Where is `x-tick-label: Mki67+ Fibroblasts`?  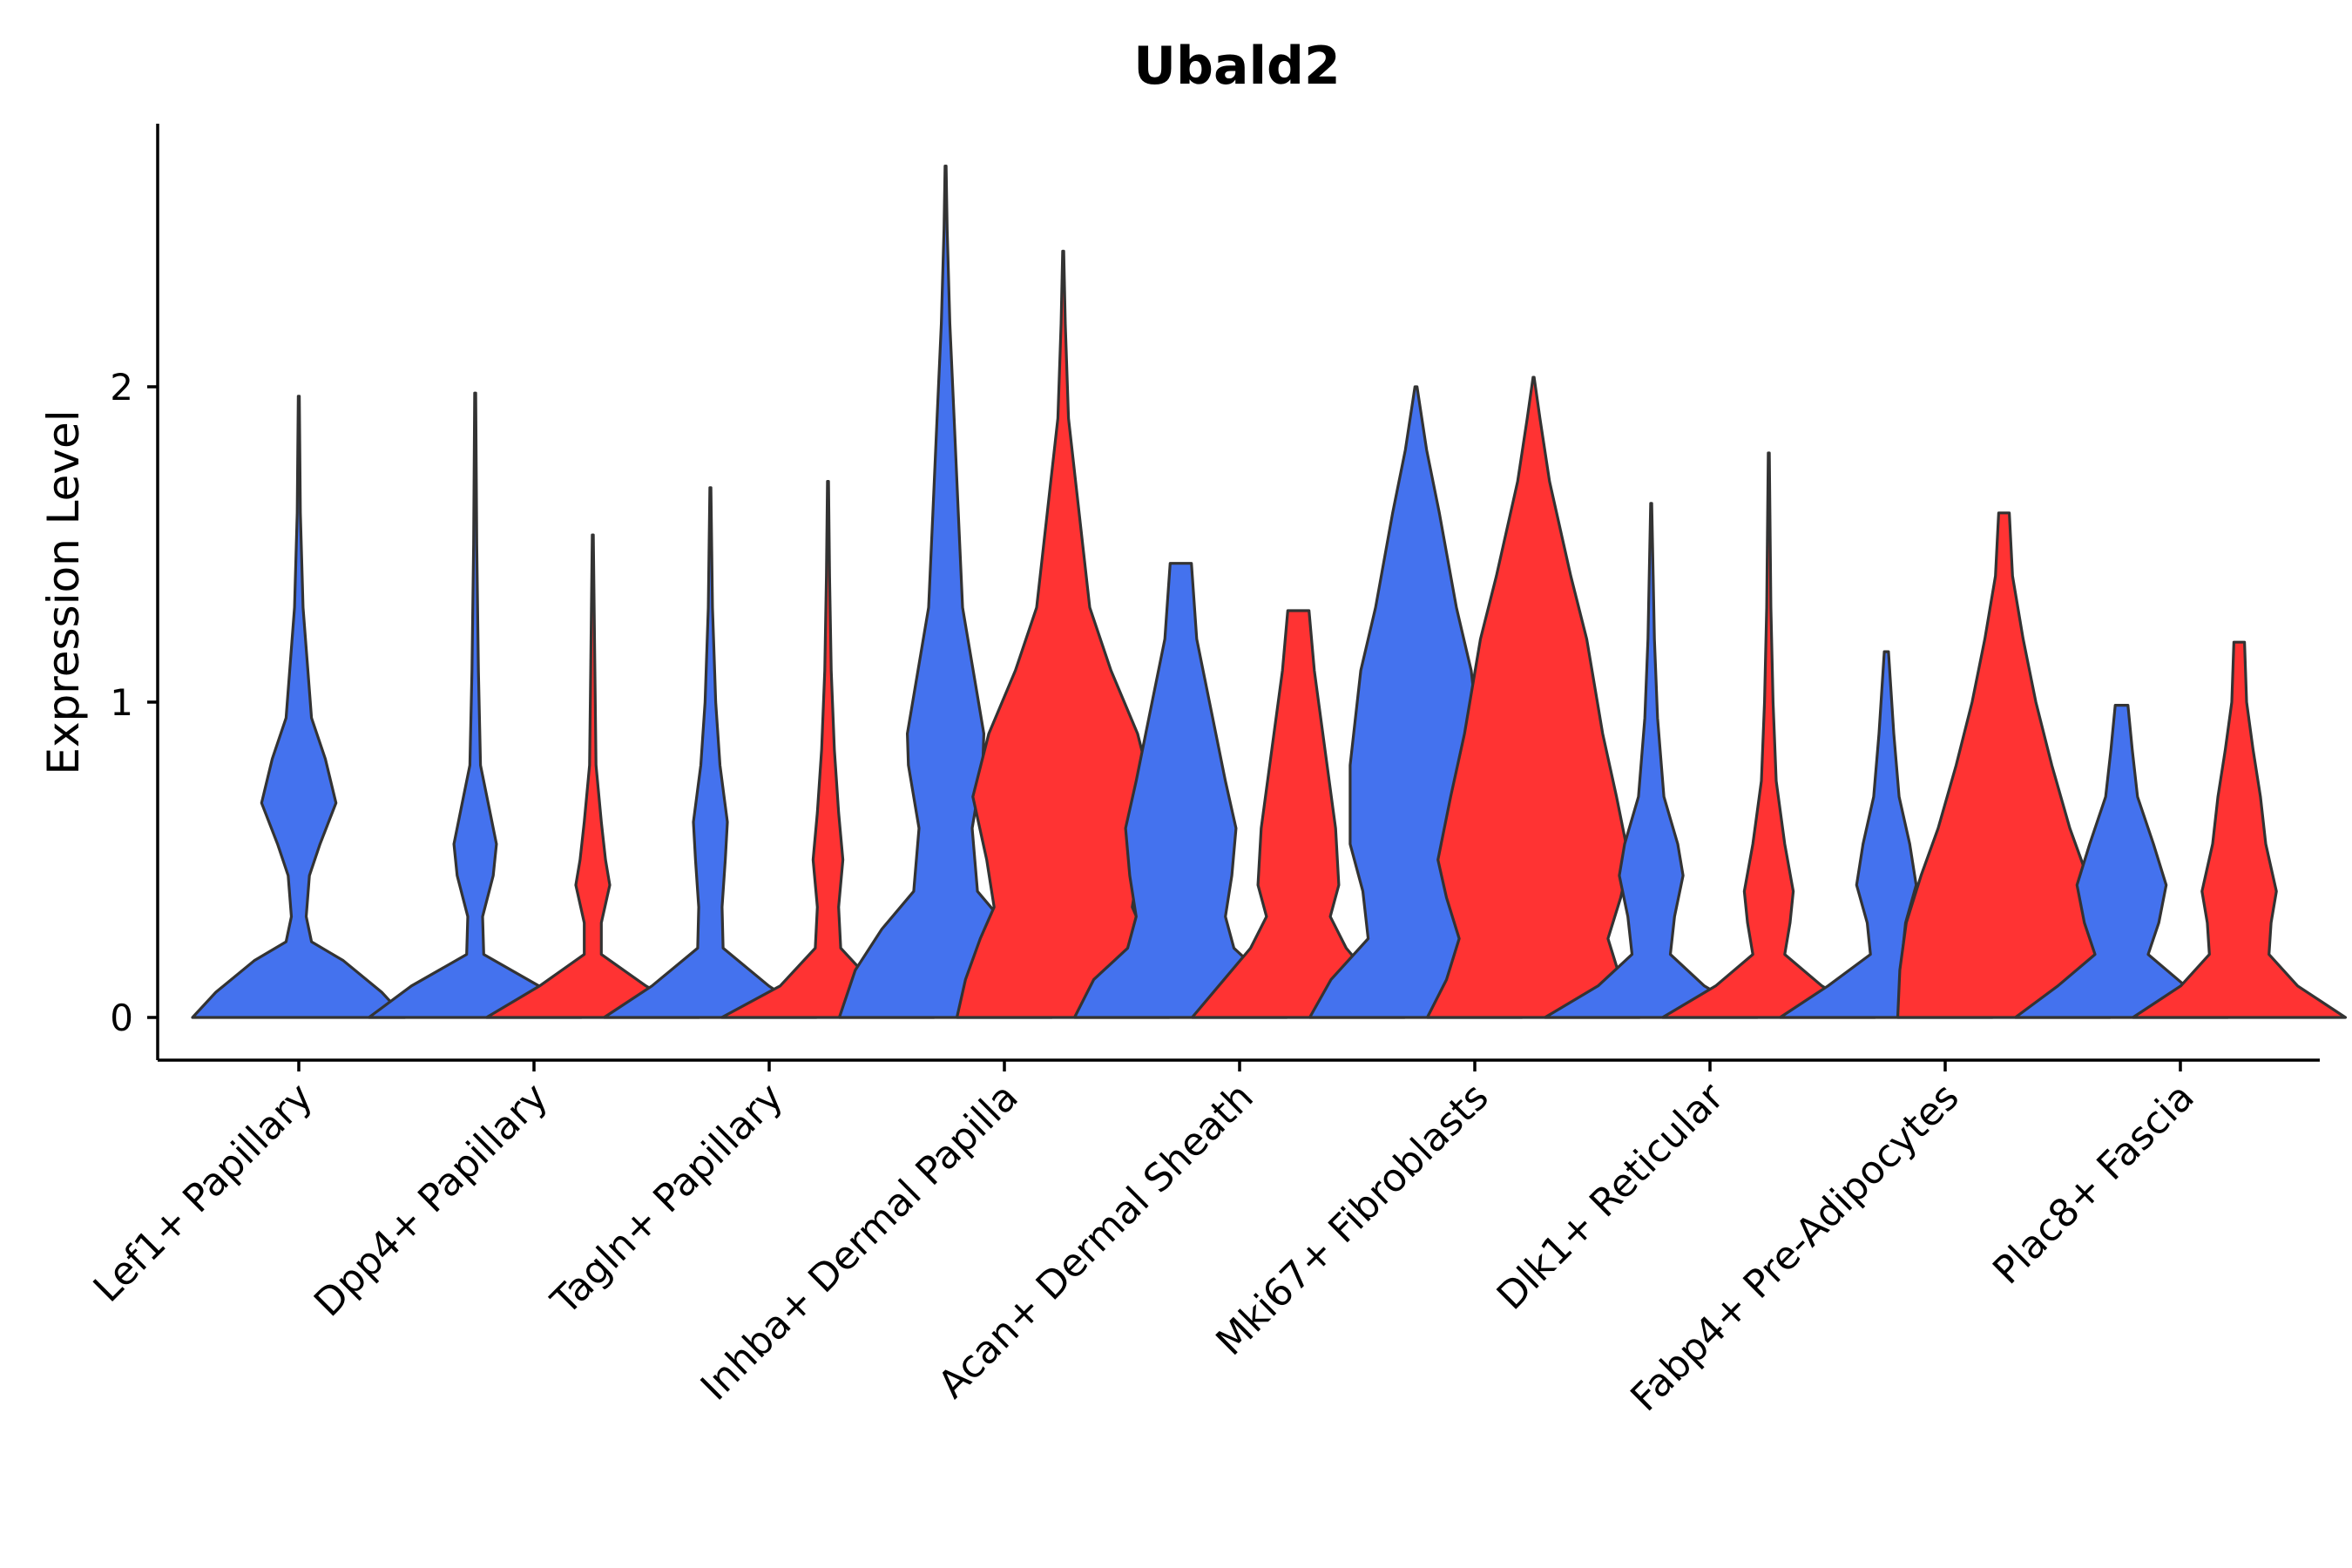
x-tick-label: Mki67+ Fibroblasts is located at coordinates (1352, 1219).